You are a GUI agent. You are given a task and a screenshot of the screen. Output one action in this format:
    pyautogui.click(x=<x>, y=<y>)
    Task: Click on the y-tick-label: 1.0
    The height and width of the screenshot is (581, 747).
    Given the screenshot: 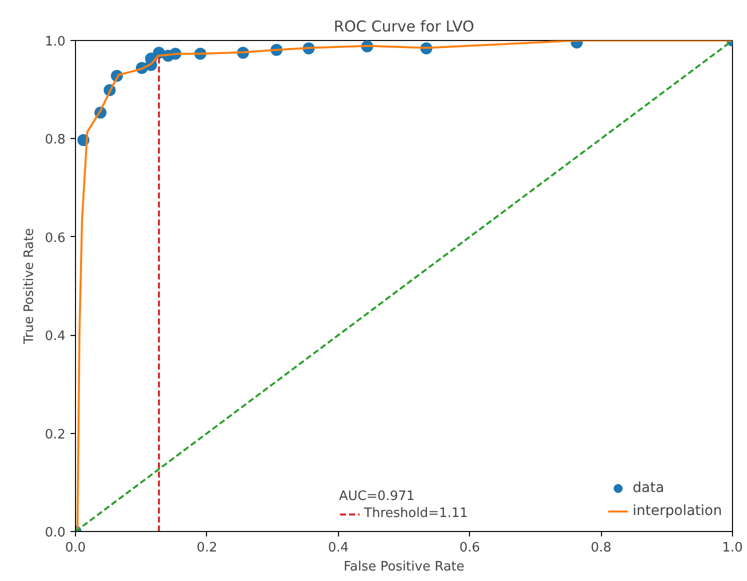 What is the action you would take?
    pyautogui.click(x=55, y=42)
    